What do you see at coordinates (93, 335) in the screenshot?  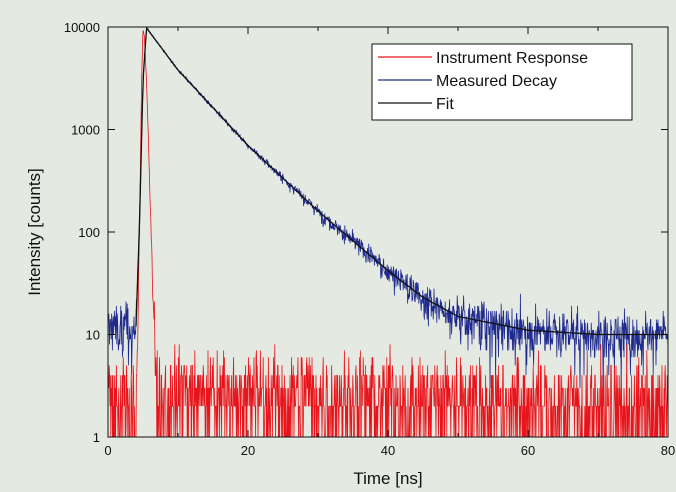 I see `y-tick-label: 10` at bounding box center [93, 335].